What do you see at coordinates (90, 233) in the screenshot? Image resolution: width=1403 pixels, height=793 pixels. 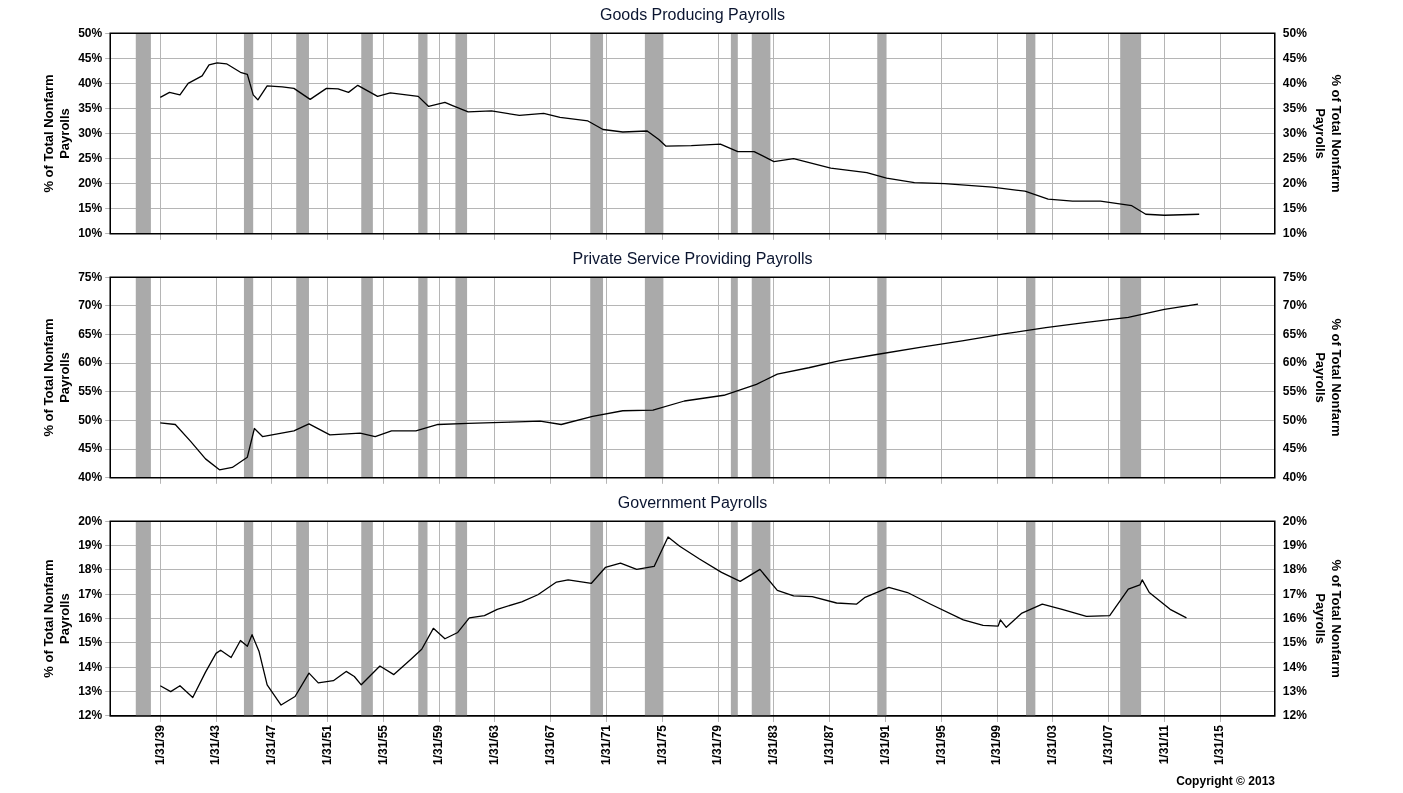 I see `y-tick-label: 10%` at bounding box center [90, 233].